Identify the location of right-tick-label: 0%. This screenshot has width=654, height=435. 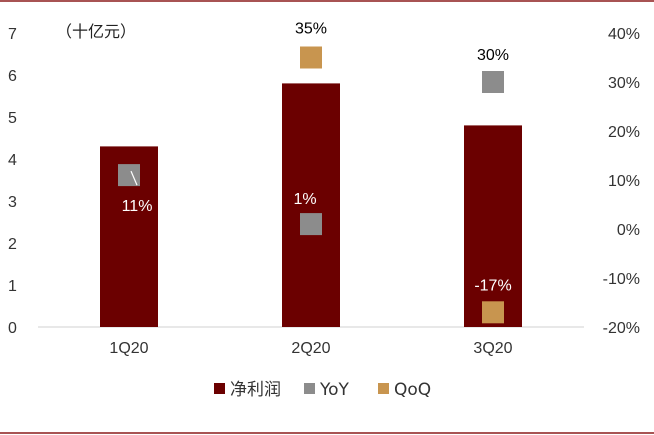
(628, 230).